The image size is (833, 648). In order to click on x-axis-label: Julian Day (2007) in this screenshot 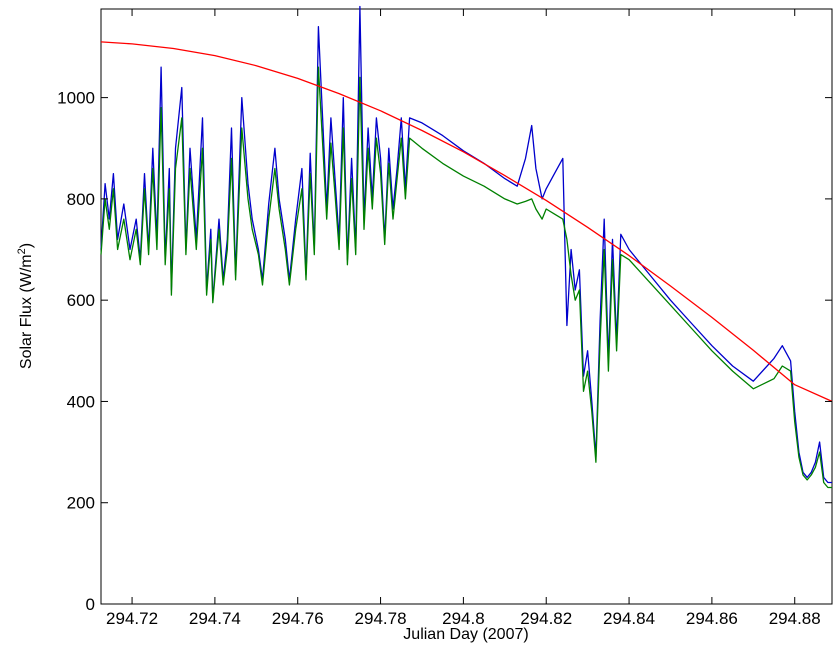, I will do `click(465, 634)`.